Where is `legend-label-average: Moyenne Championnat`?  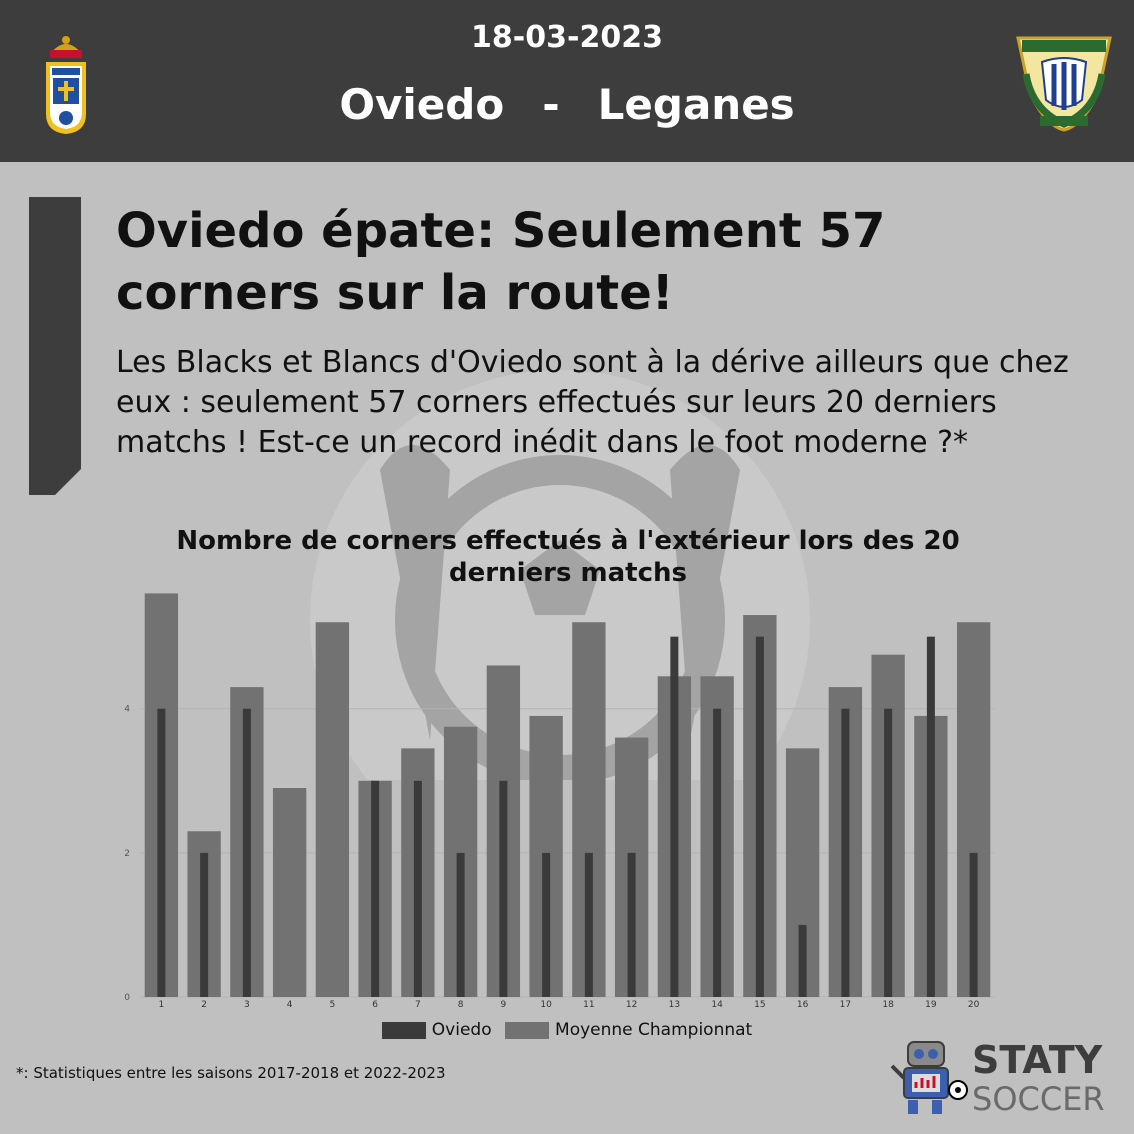 legend-label-average: Moyenne Championnat is located at coordinates (654, 1030).